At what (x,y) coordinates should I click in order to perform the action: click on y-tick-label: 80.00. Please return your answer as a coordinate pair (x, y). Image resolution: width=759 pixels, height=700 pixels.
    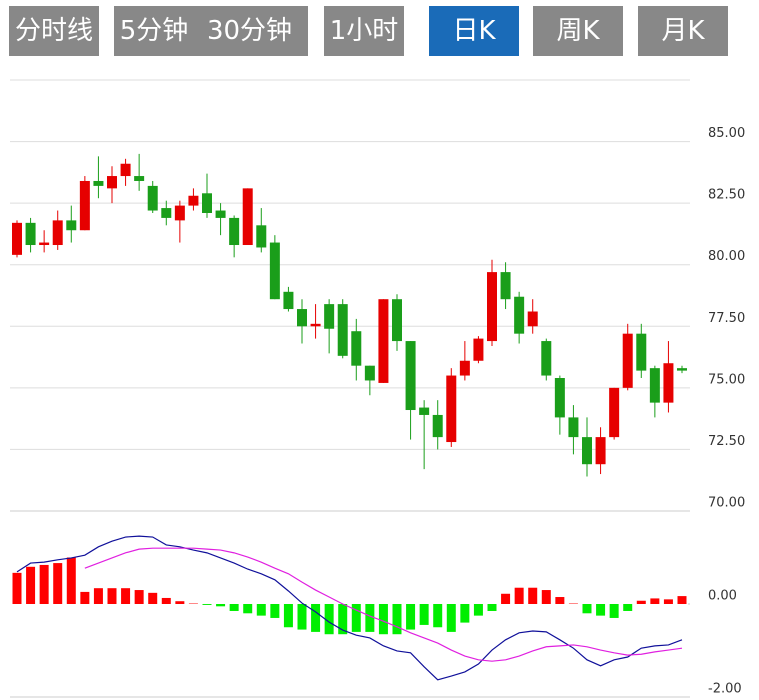
    Looking at the image, I should click on (726, 256).